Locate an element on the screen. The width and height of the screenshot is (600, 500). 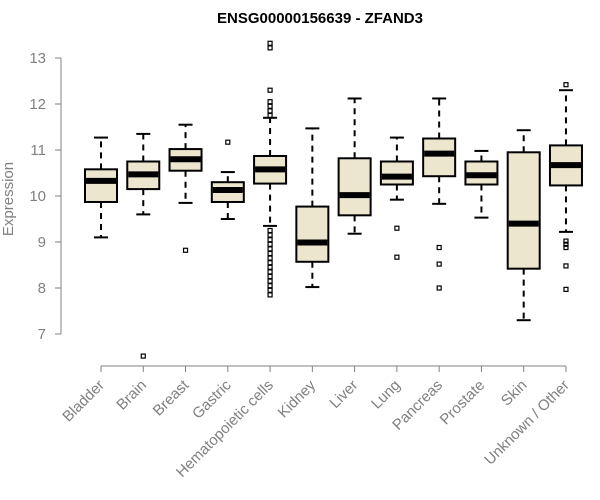
y-tick-label: 10 is located at coordinates (37, 196).